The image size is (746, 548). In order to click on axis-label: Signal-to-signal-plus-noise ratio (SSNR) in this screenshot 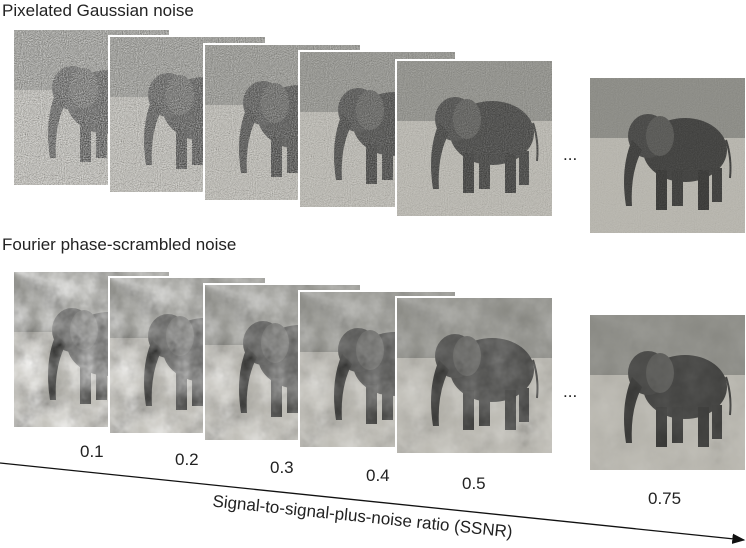, I will do `click(363, 517)`.